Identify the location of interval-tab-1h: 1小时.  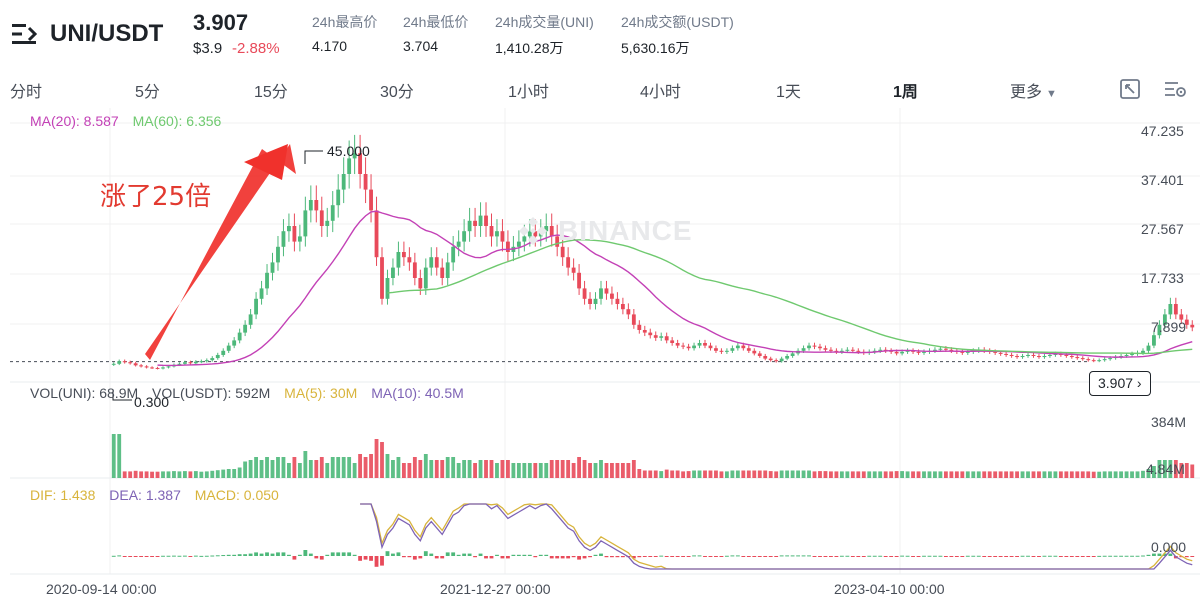
(528, 92).